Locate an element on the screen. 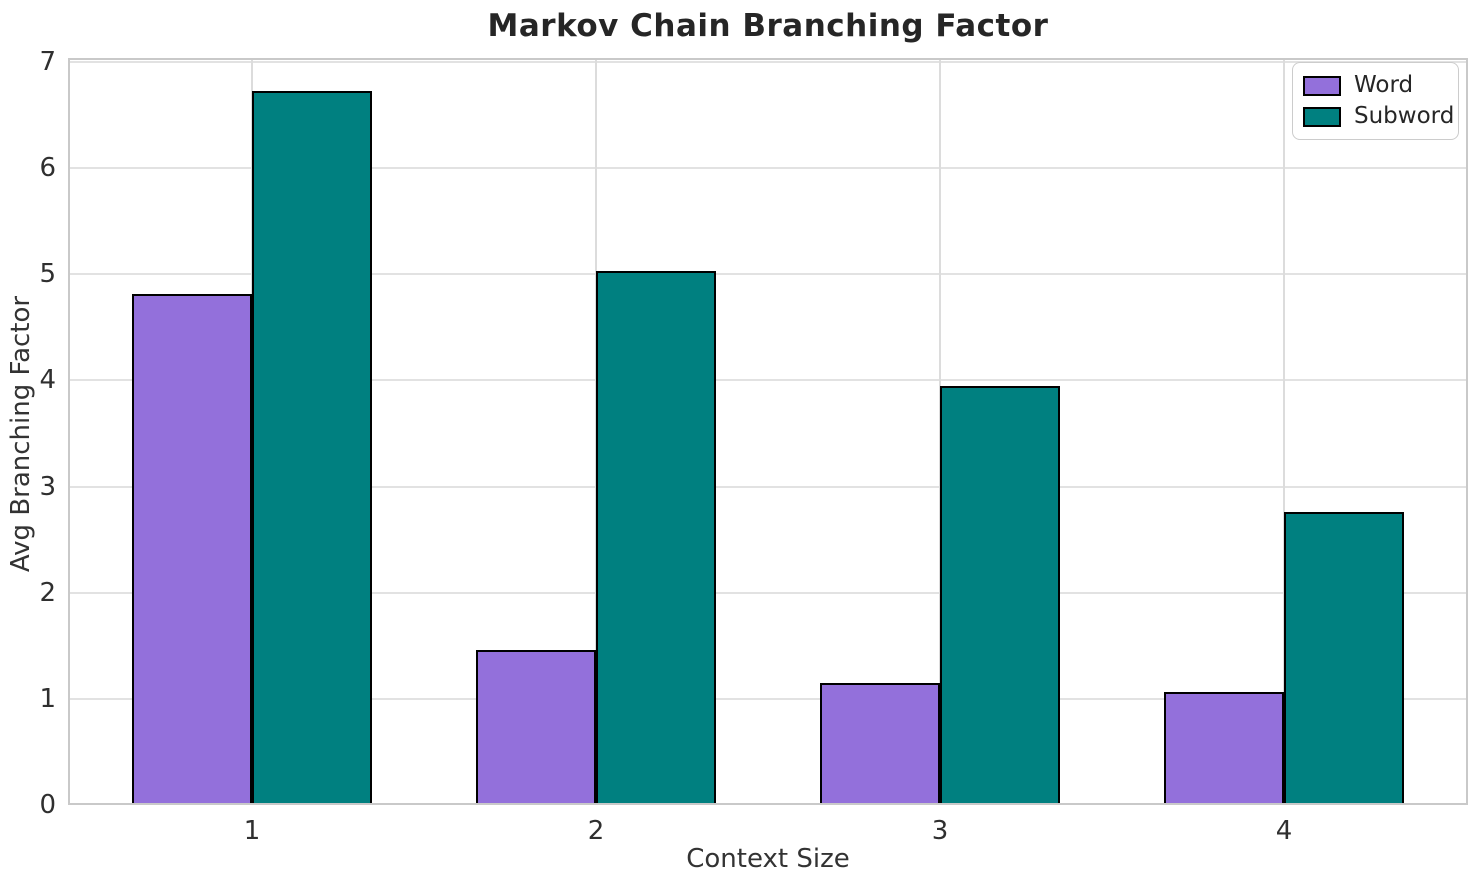  y-tick-label-6: 6 is located at coordinates (47, 168).